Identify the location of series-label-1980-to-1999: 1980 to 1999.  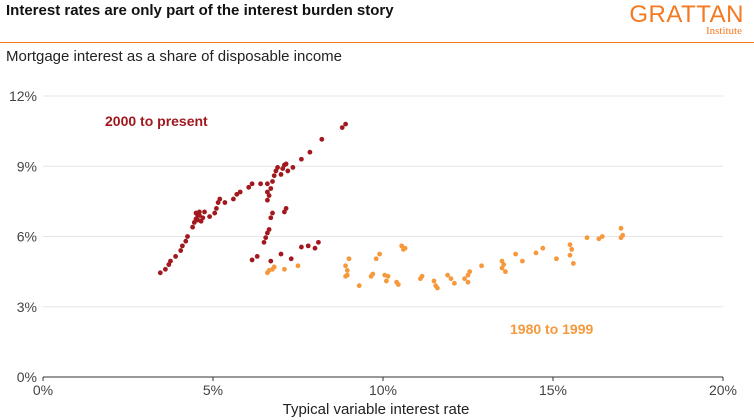
(551, 329).